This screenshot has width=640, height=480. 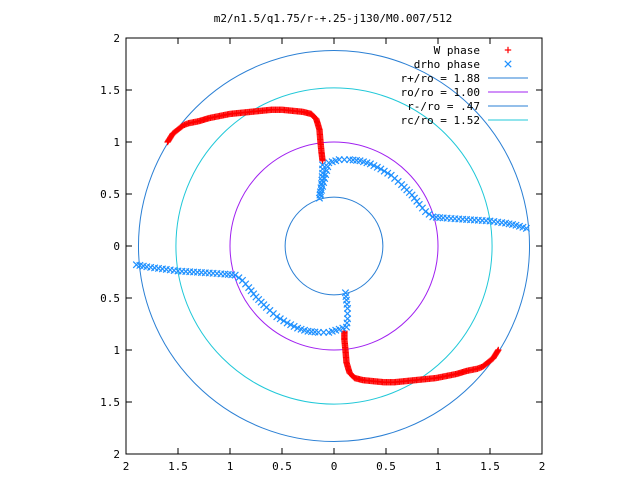 I want to click on y-tick-label-7: 1.5, so click(x=110, y=402).